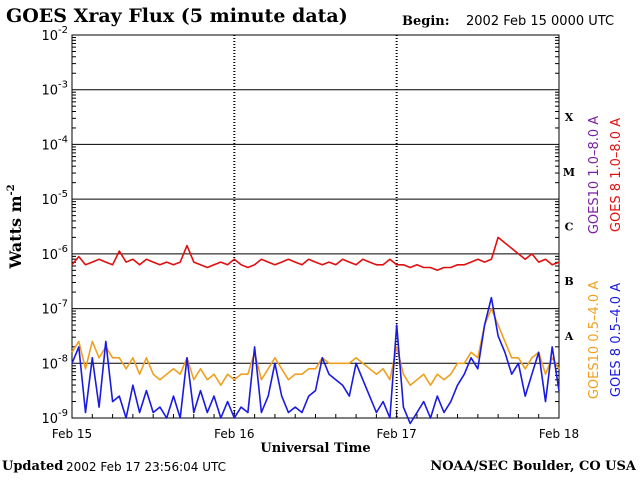 The height and width of the screenshot is (480, 640). I want to click on flare-class-m: M, so click(569, 172).